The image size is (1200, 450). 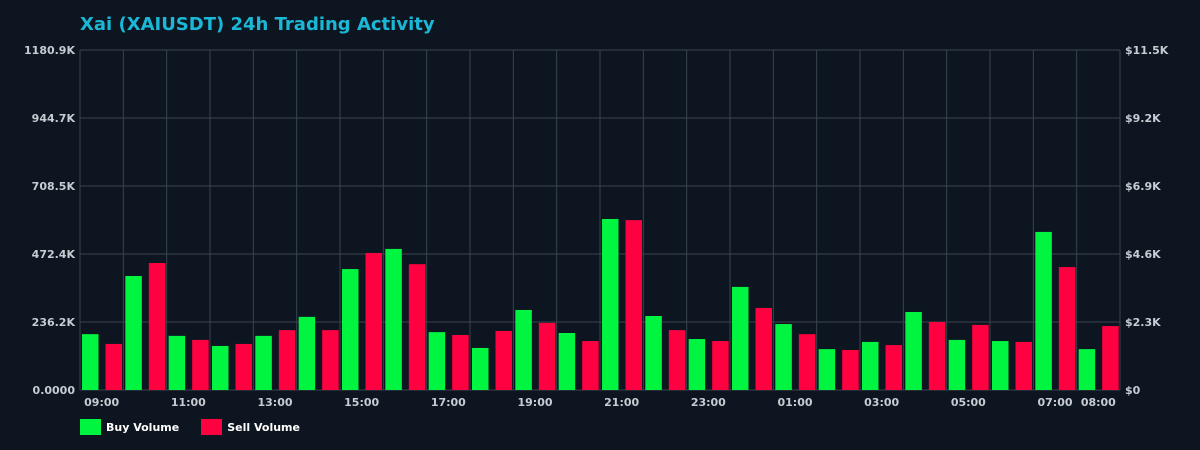 I want to click on legend-item-buy: Buy Volume, so click(x=129, y=427).